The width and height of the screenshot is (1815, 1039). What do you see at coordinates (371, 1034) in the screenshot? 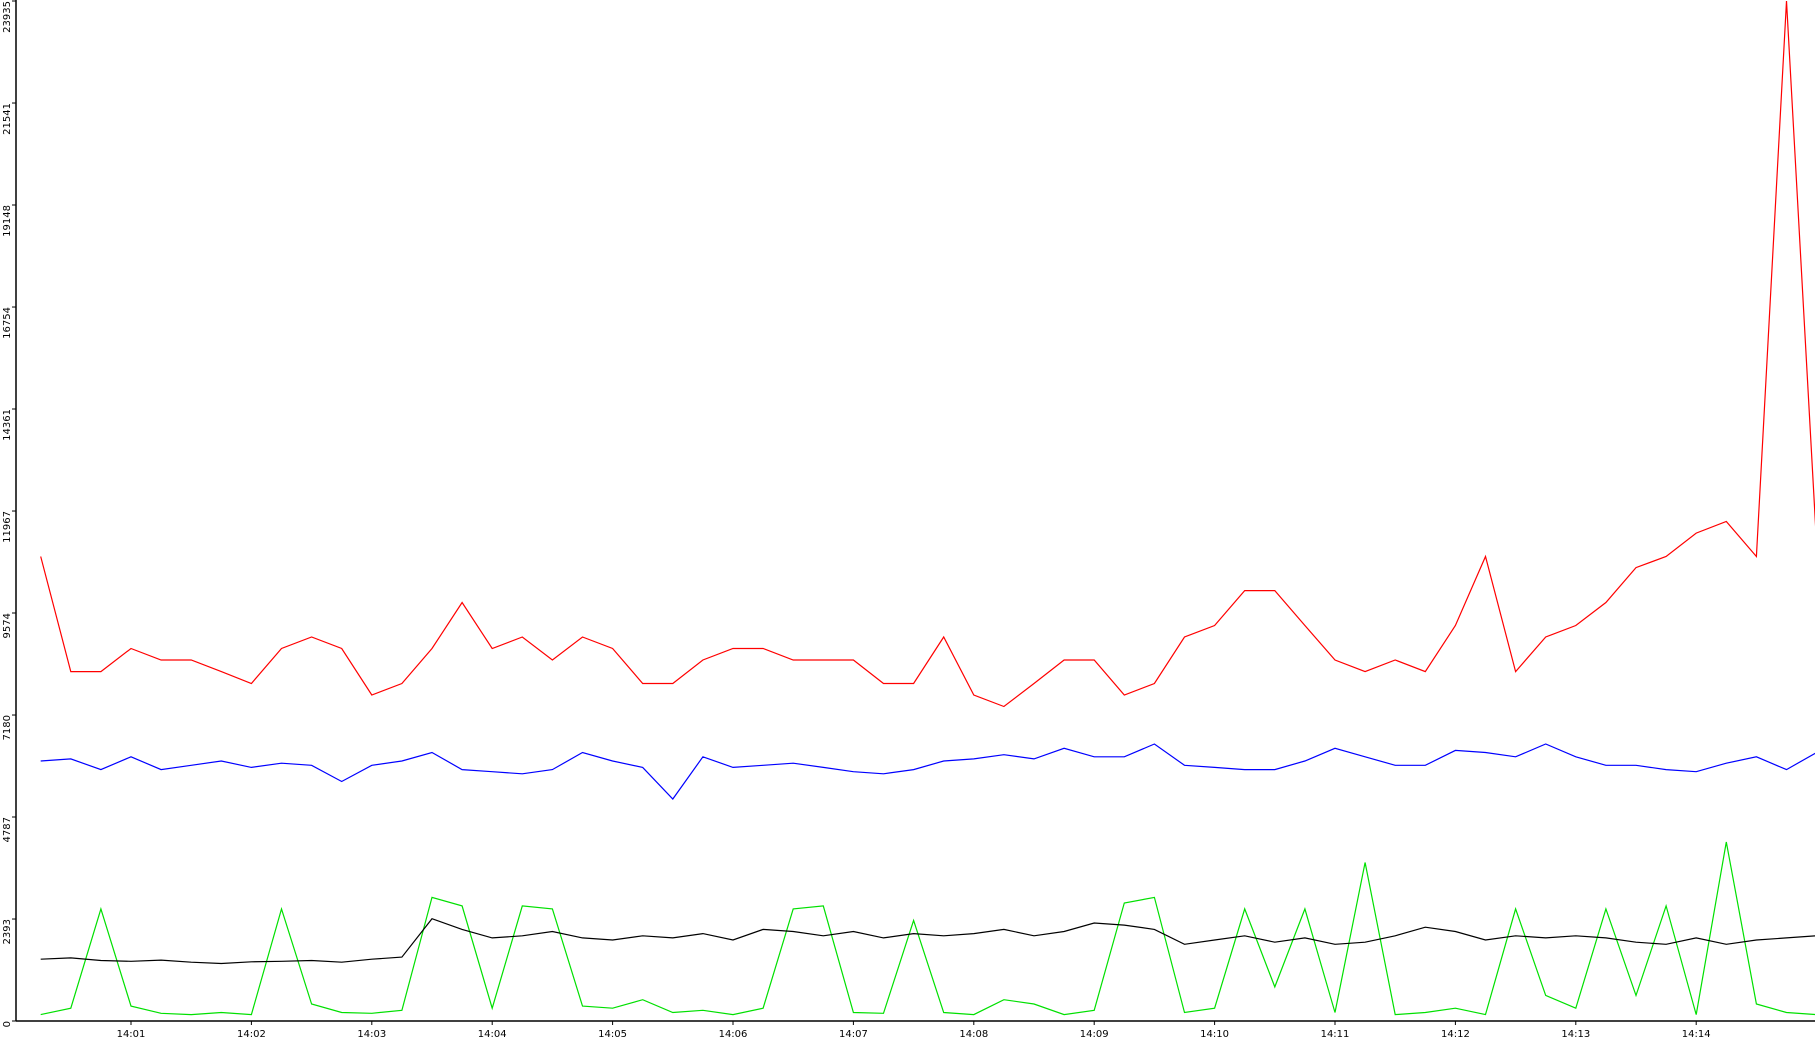
I see `x-tick-label: 14:03` at bounding box center [371, 1034].